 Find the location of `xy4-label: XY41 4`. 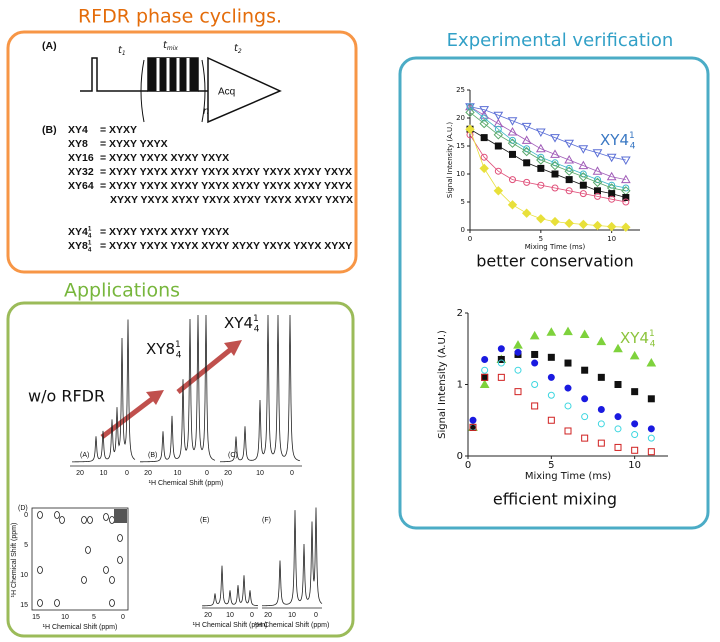

xy4-label: XY41 4 is located at coordinates (242, 323).